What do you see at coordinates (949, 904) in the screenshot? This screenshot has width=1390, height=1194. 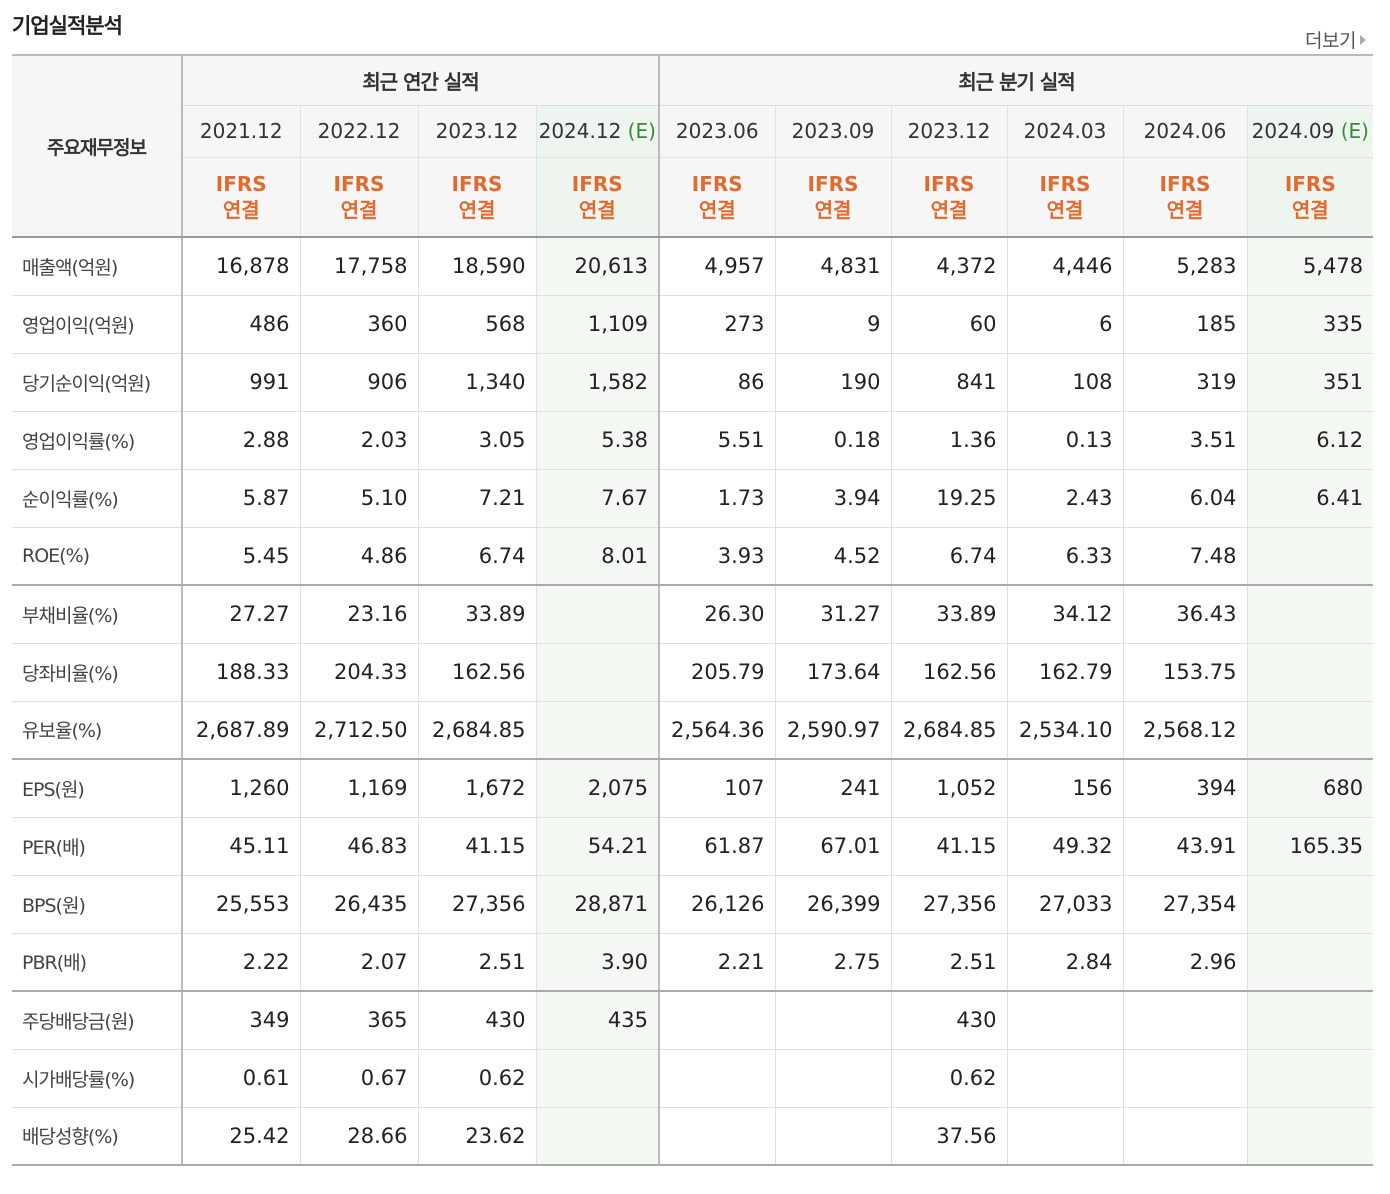 I see `table-cell: 27,356` at bounding box center [949, 904].